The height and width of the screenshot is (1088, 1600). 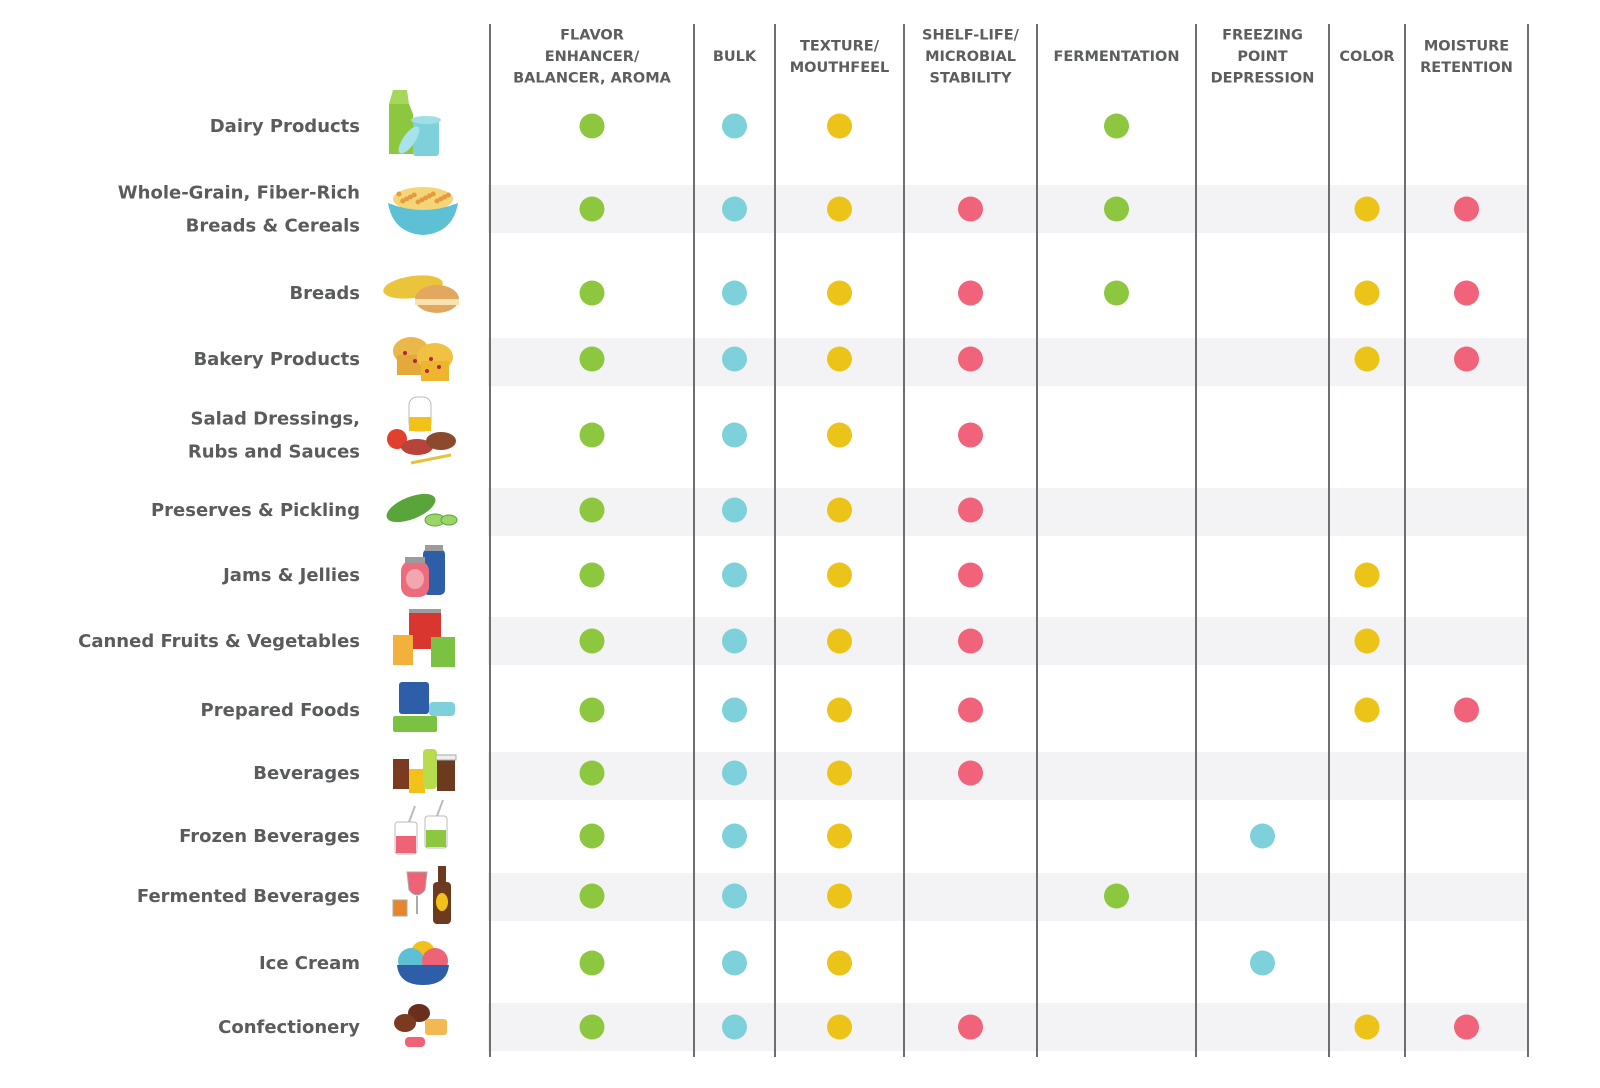 I want to click on column-header-line: MOISTURE, so click(x=1466, y=46).